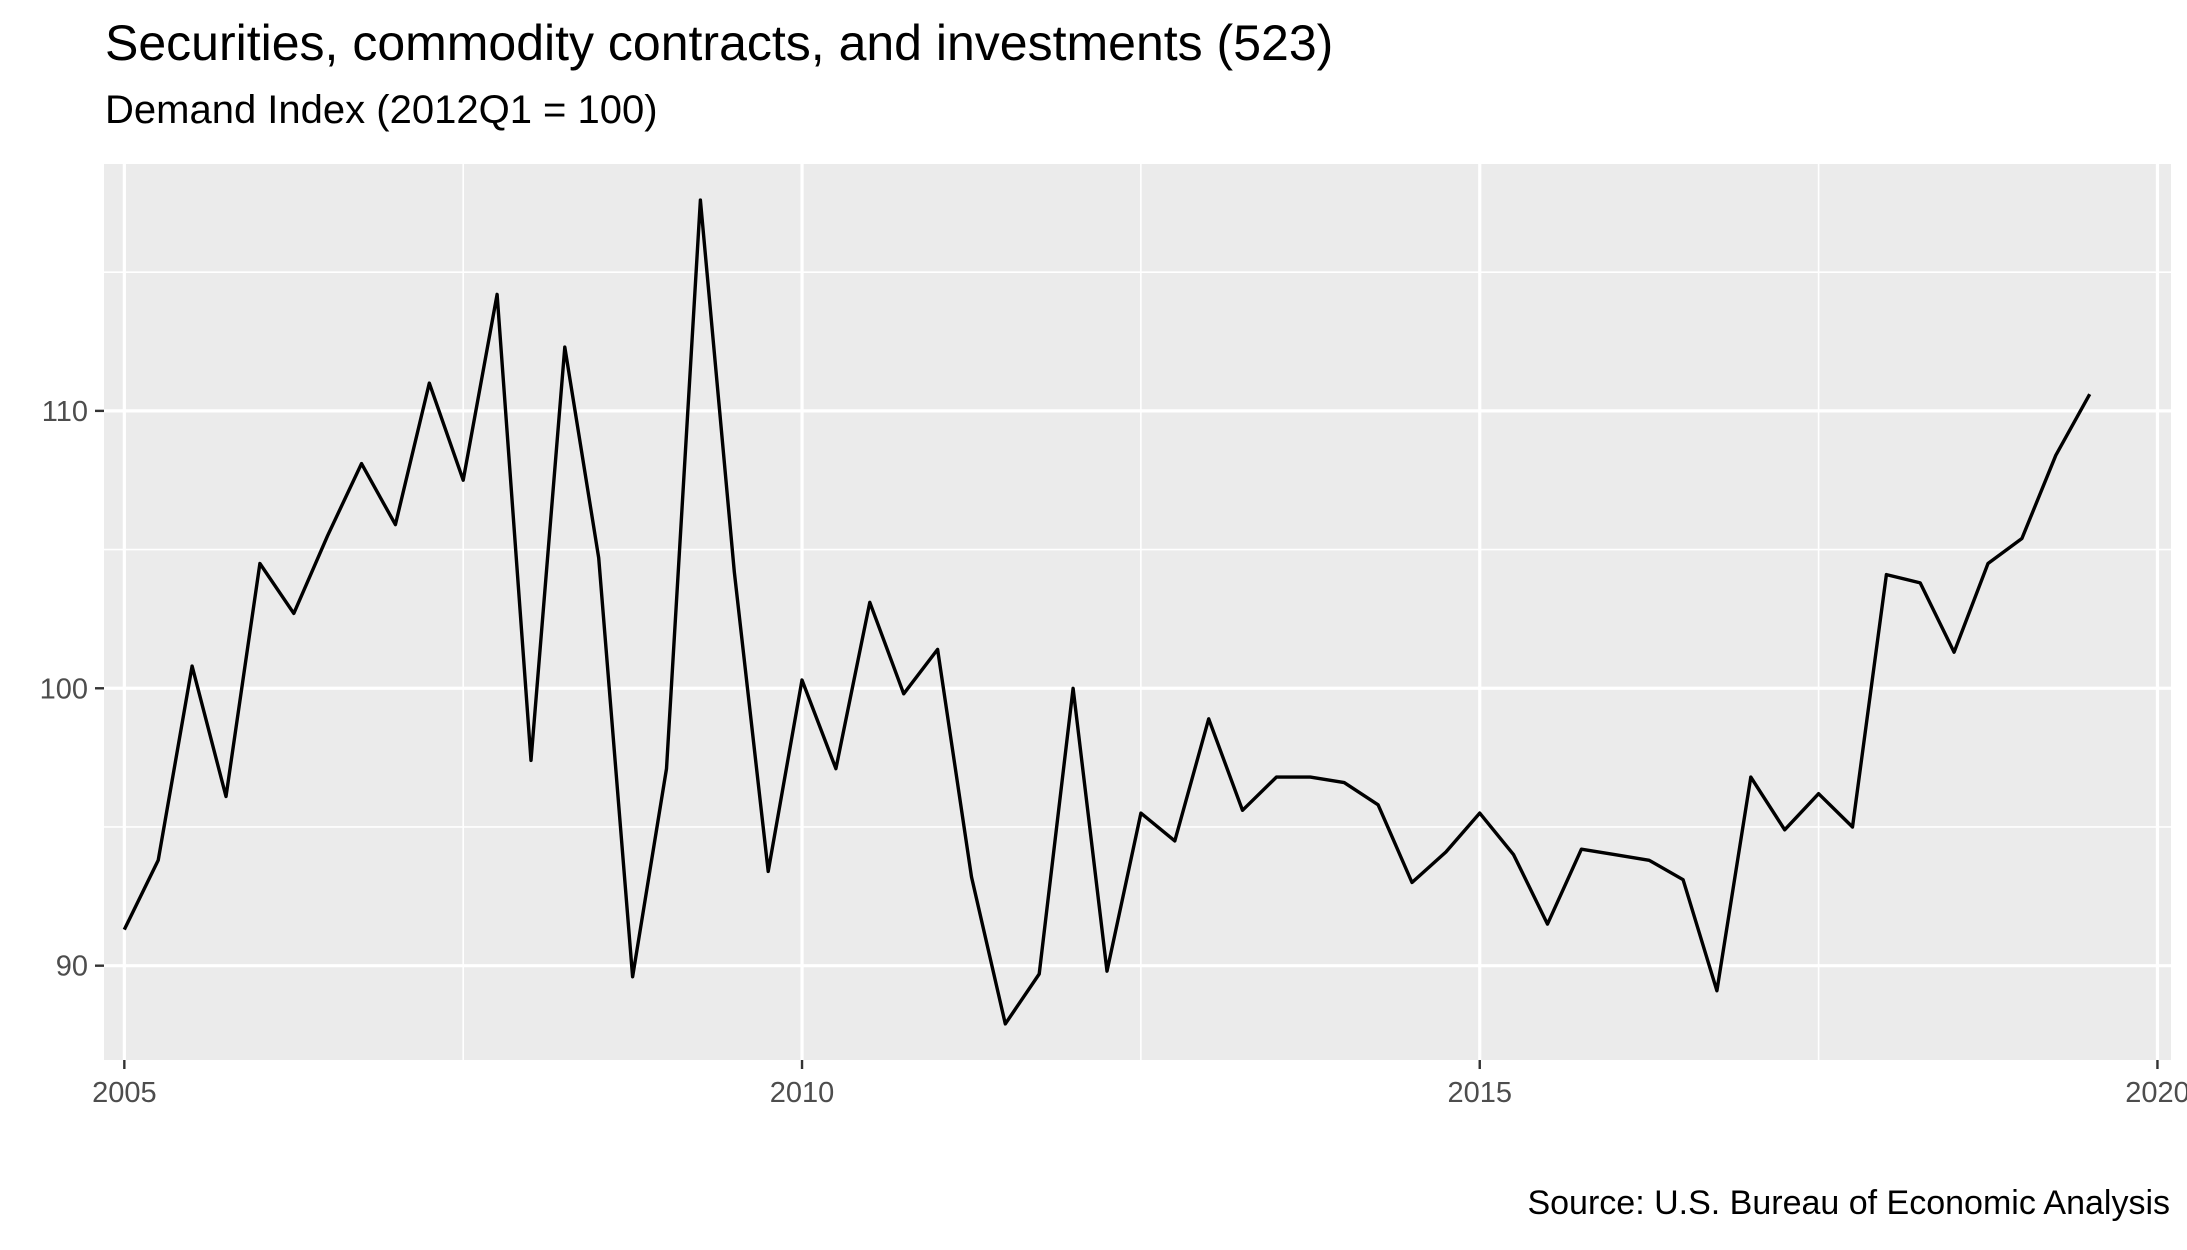 This screenshot has height=1250, width=2187. I want to click on x-tick-label: 2015, so click(1479, 1093).